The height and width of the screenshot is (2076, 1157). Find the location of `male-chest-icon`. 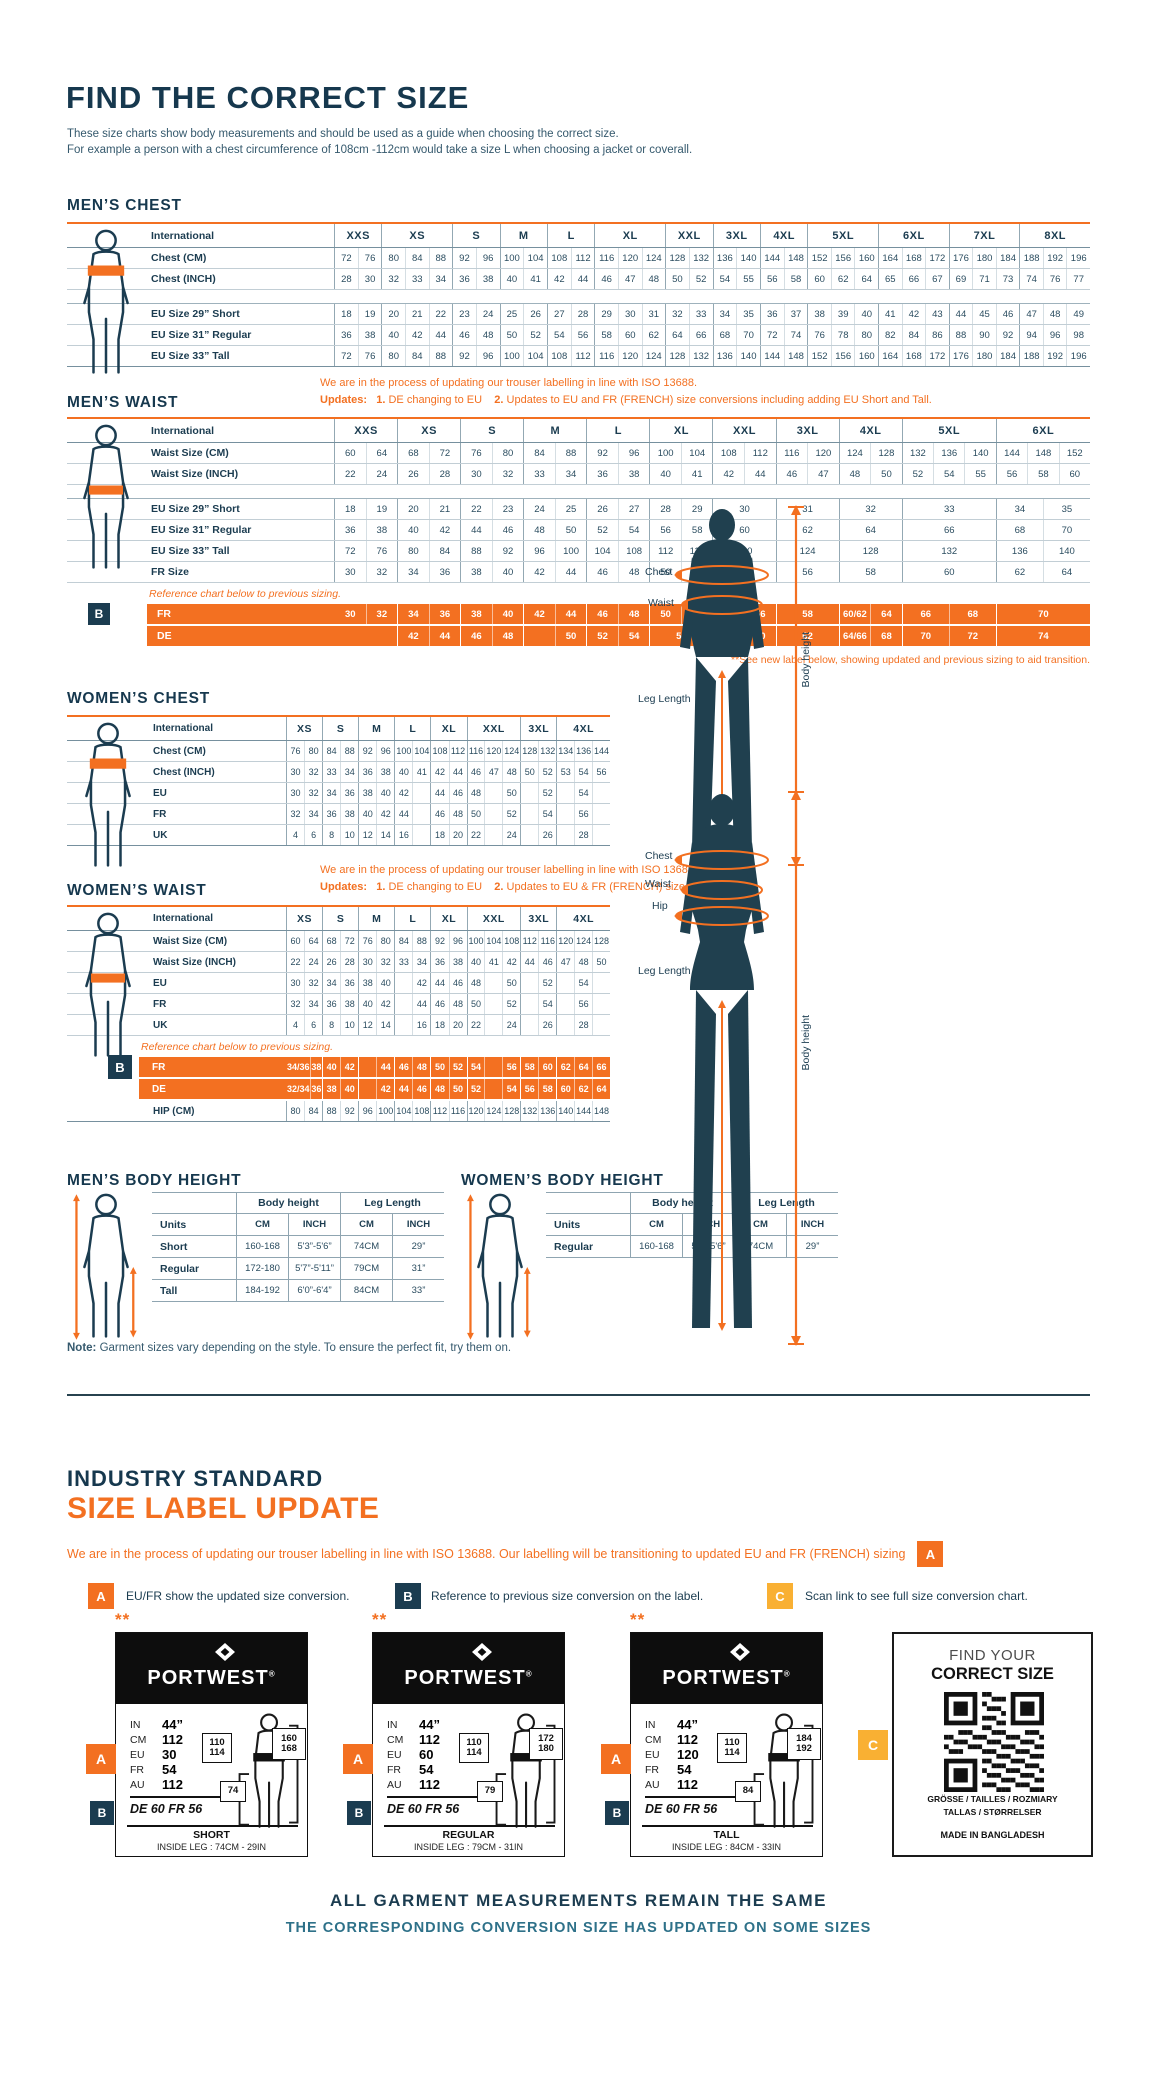

male-chest-icon is located at coordinates (106, 305).